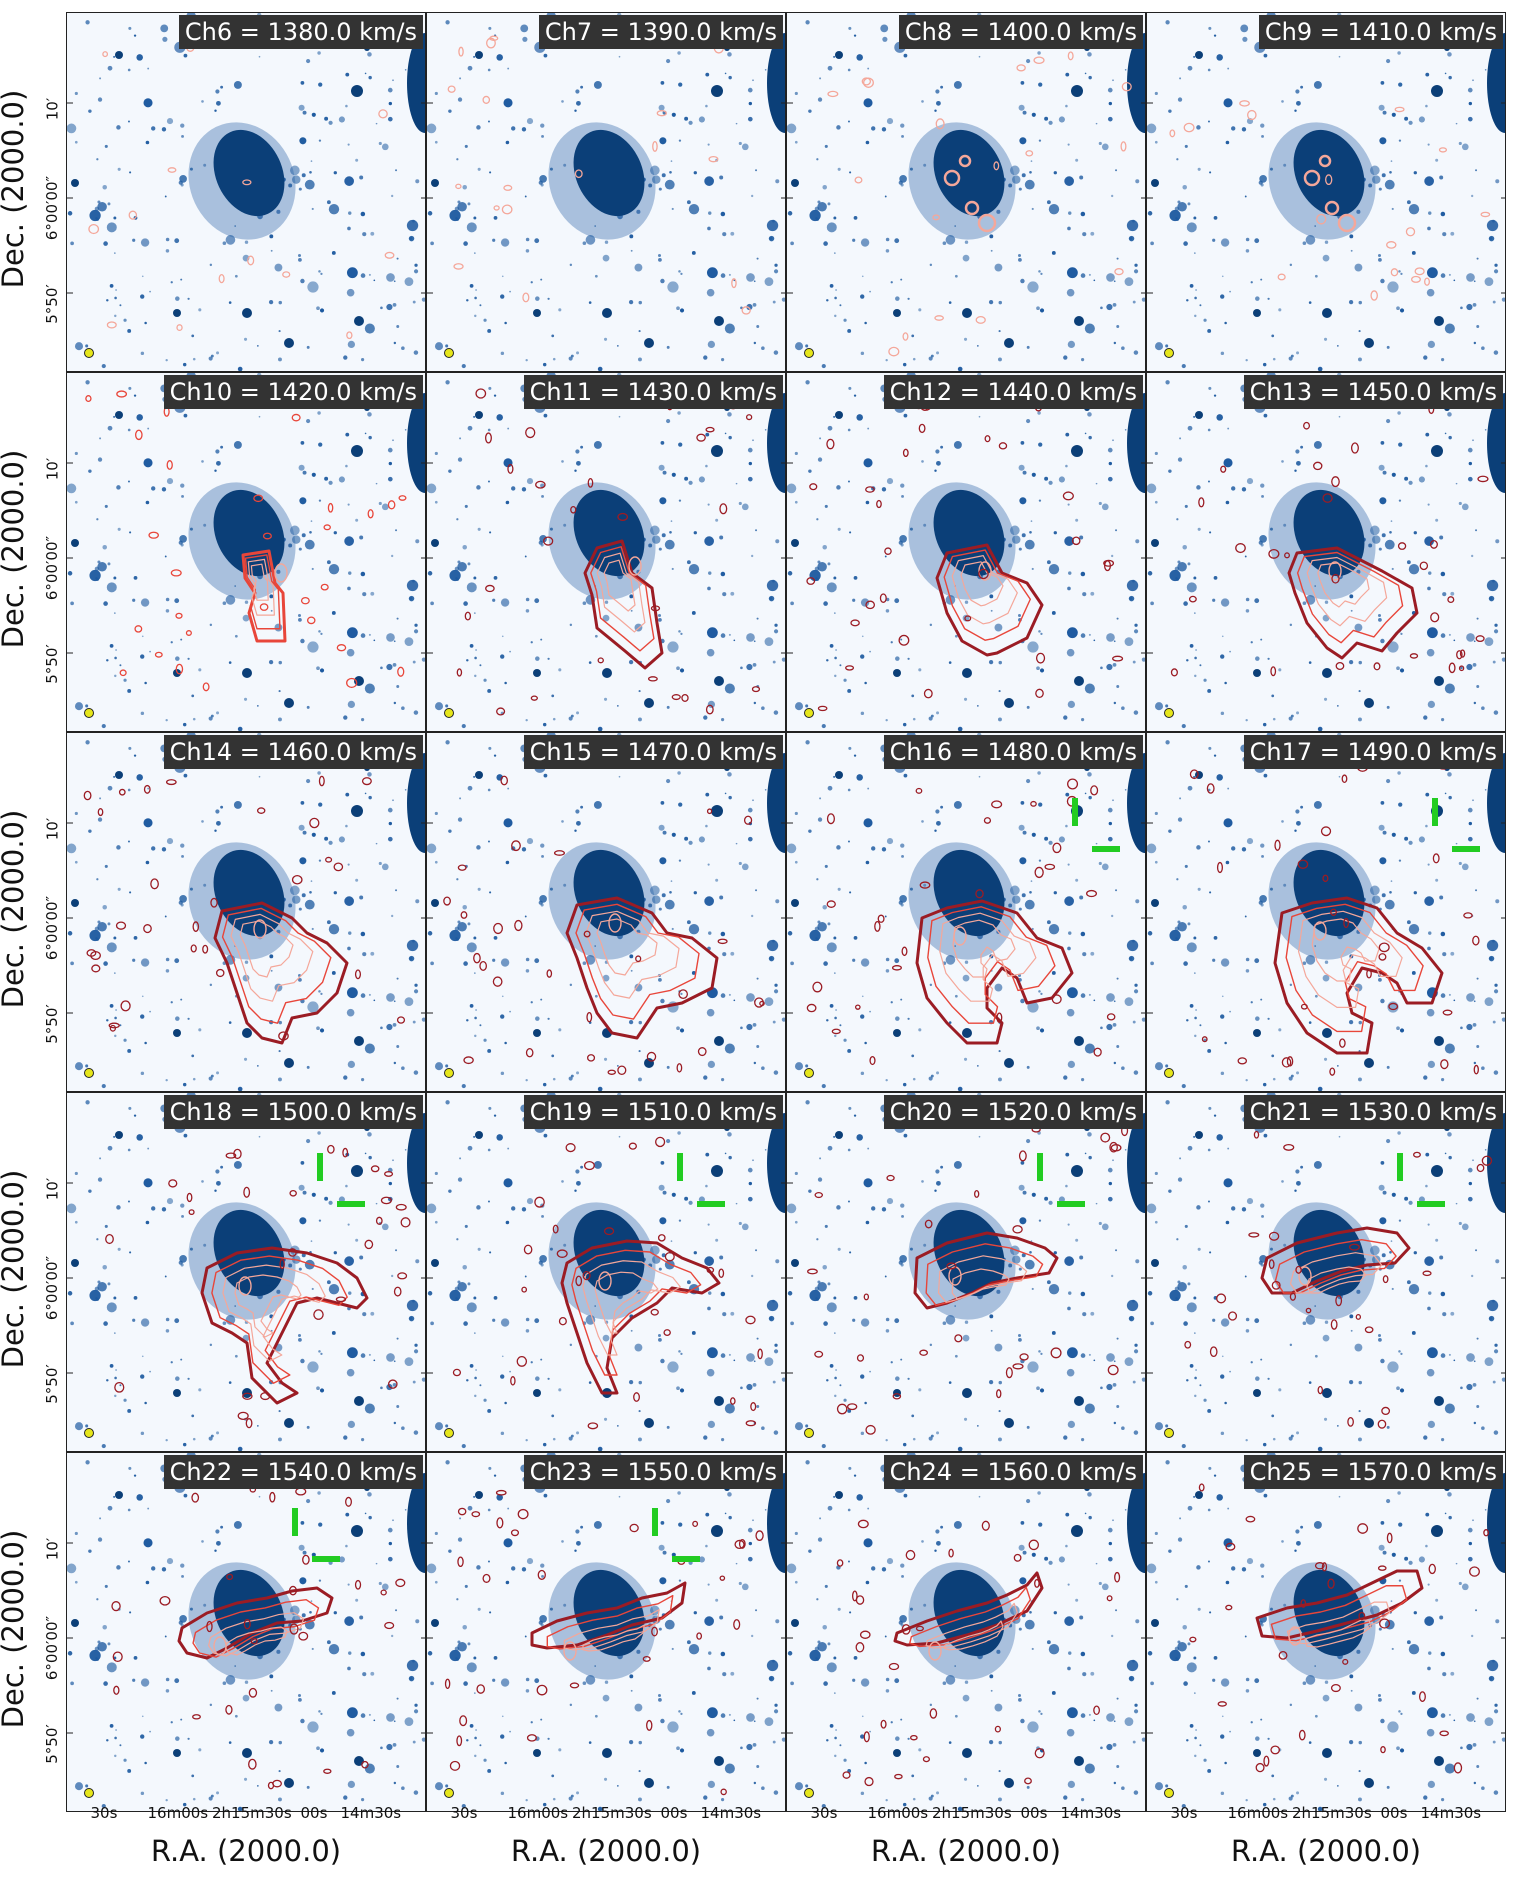  Describe the element at coordinates (1326, 912) in the screenshot. I see `optical-image` at that location.